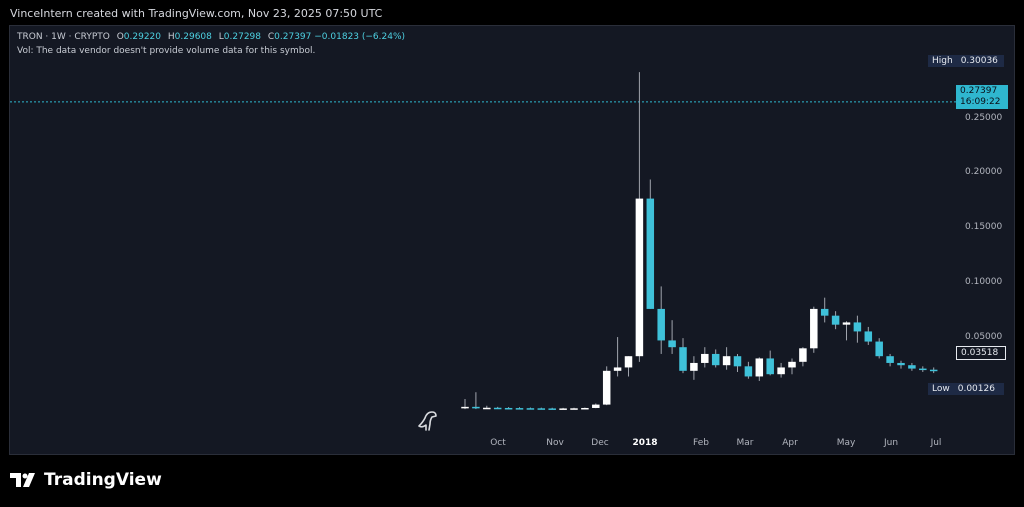  What do you see at coordinates (498, 443) in the screenshot?
I see `x-tick-label: Oct` at bounding box center [498, 443].